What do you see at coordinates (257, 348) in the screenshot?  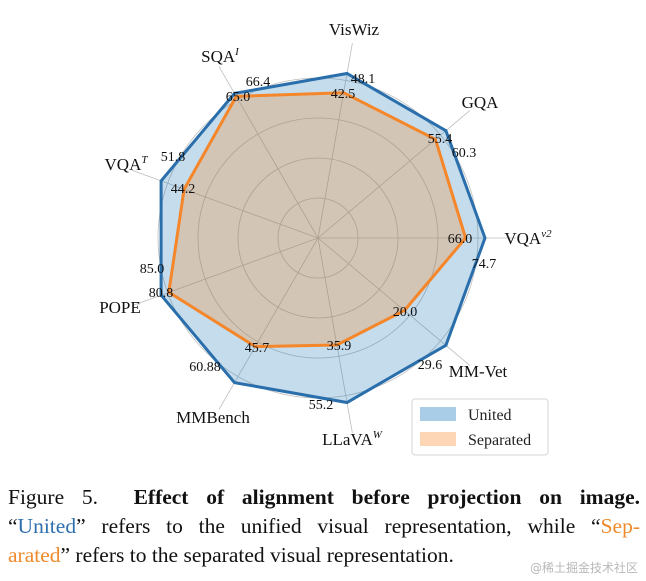 I see `value-label-separated: 45.7` at bounding box center [257, 348].